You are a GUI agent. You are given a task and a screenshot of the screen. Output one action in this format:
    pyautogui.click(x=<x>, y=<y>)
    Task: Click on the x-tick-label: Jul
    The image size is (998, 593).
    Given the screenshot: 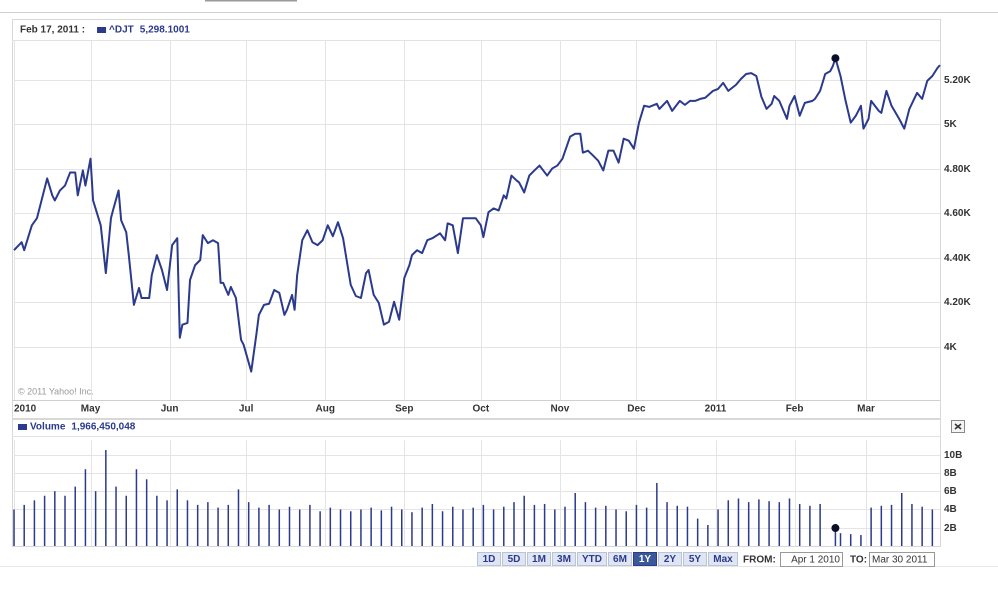 What is the action you would take?
    pyautogui.click(x=246, y=409)
    